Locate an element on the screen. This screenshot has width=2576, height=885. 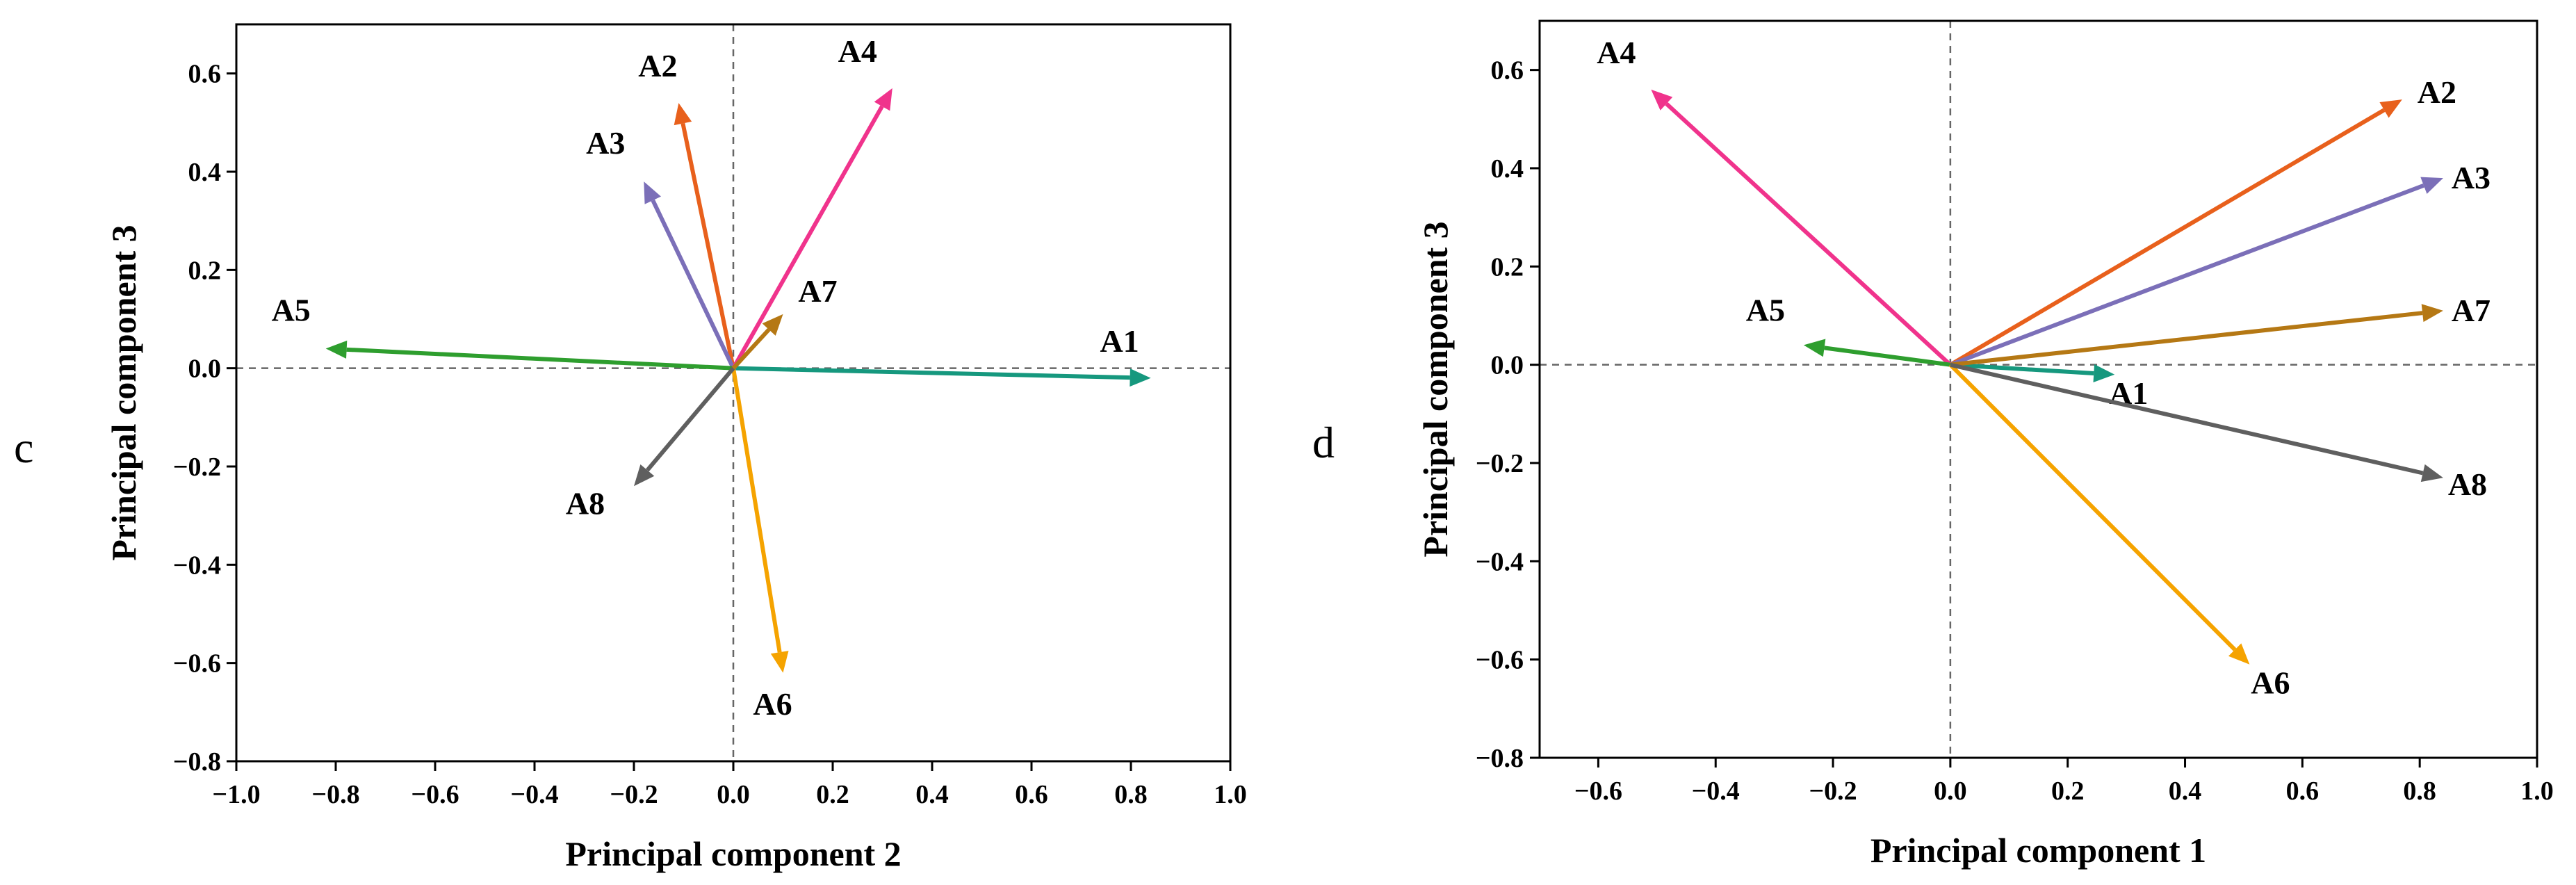
vector-a1-label: A1 is located at coordinates (1119, 341).